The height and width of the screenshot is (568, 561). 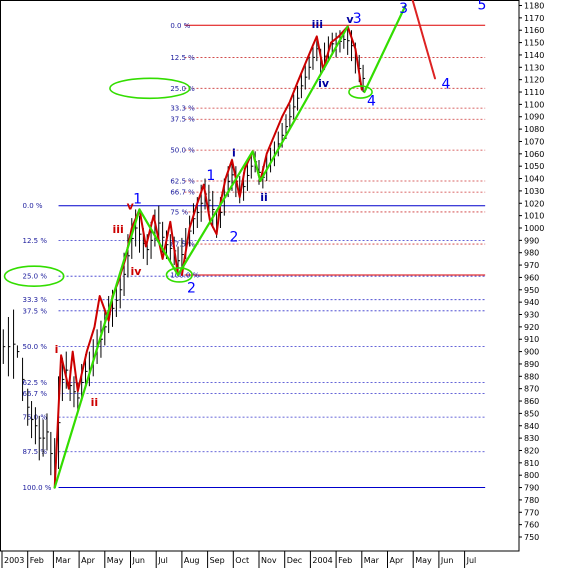 I want to click on fib-level-label: 37.5 %, so click(x=182, y=120).